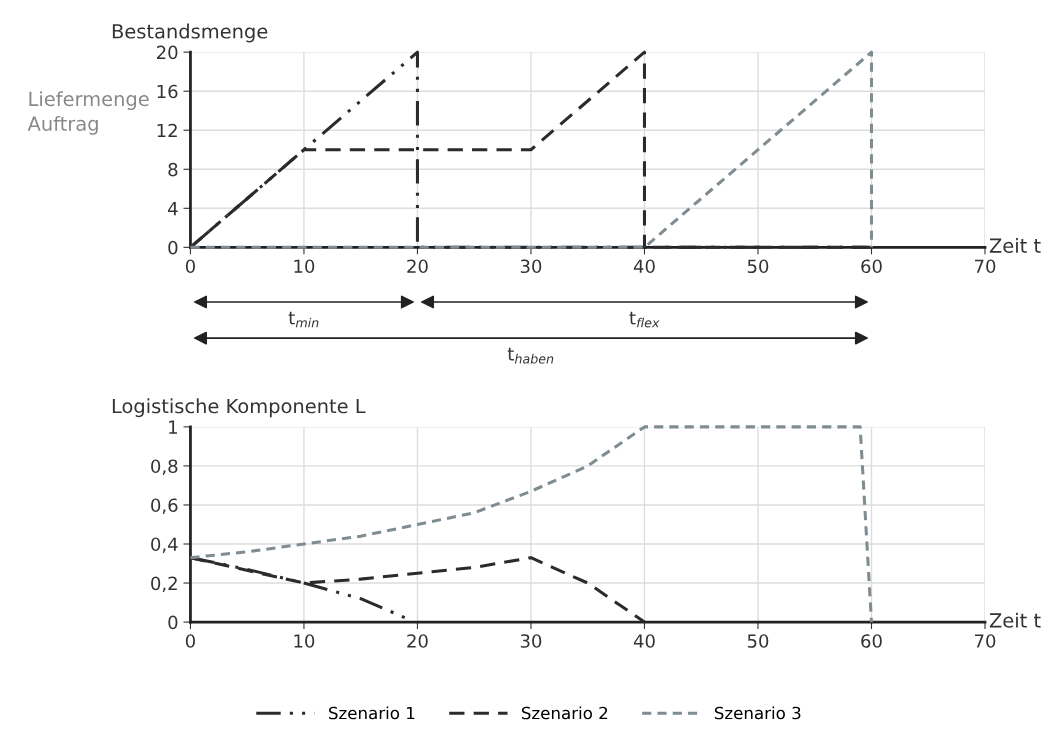 This screenshot has width=1058, height=745. Describe the element at coordinates (190, 33) in the screenshot. I see `y-axis-title: Bestandsmenge` at that location.